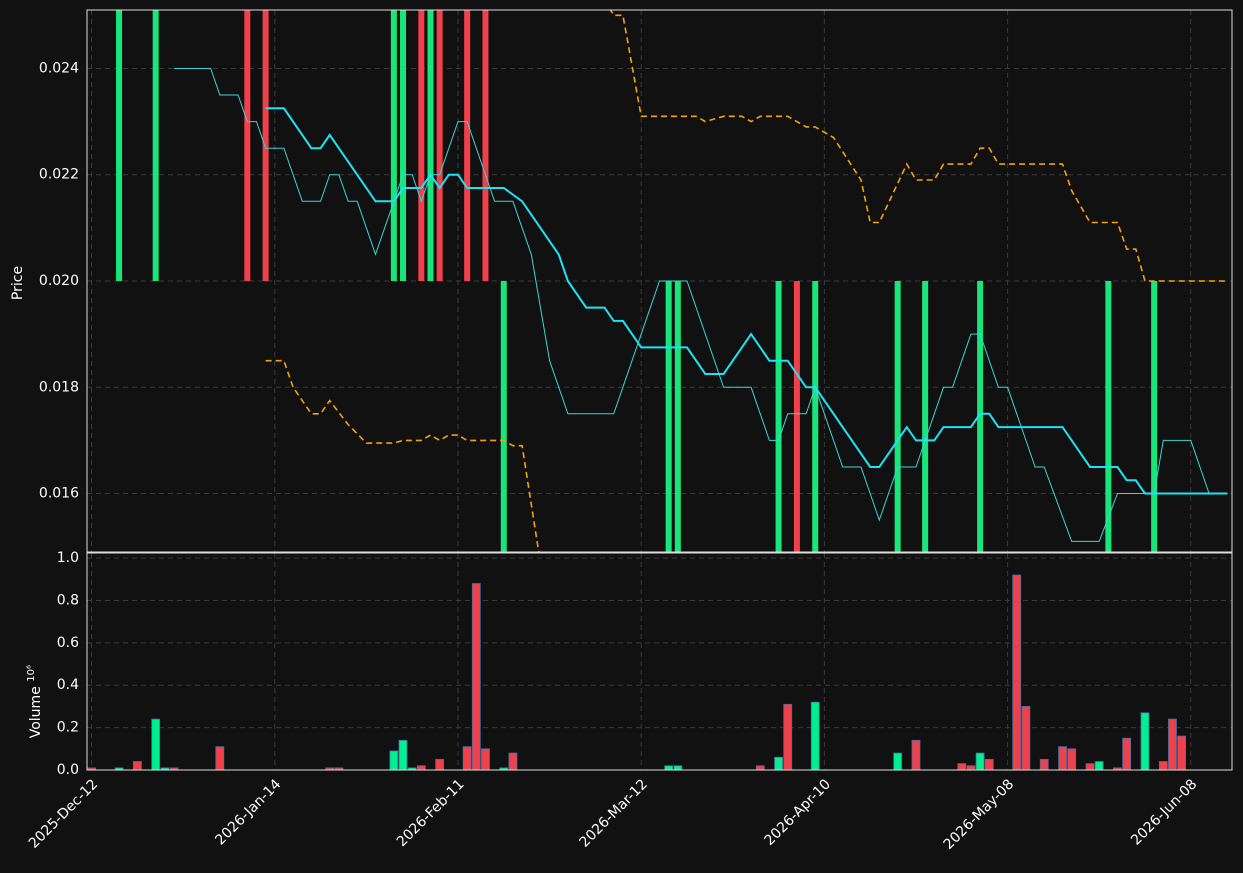 The image size is (1243, 873). What do you see at coordinates (68, 558) in the screenshot?
I see `y-tick-label: 1.0` at bounding box center [68, 558].